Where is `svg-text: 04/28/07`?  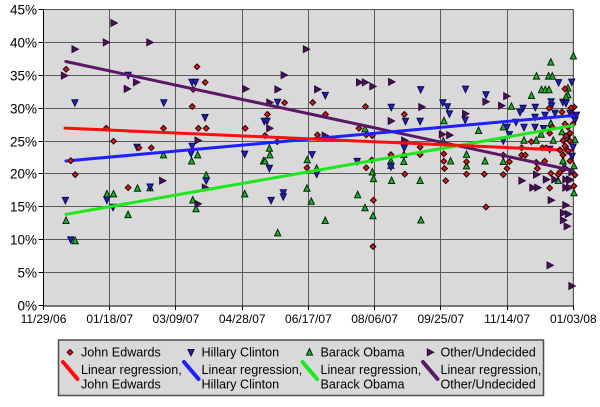
svg-text: 04/28/07 is located at coordinates (242, 319).